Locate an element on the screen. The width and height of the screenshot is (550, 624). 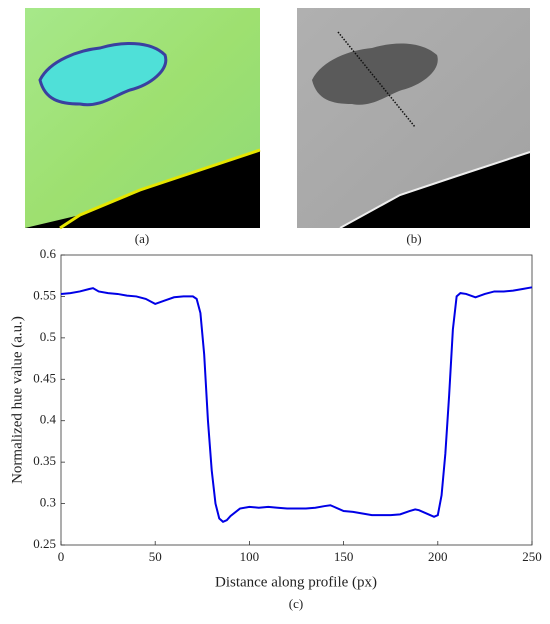
y-tick-label: 0.6 is located at coordinates (48, 253).